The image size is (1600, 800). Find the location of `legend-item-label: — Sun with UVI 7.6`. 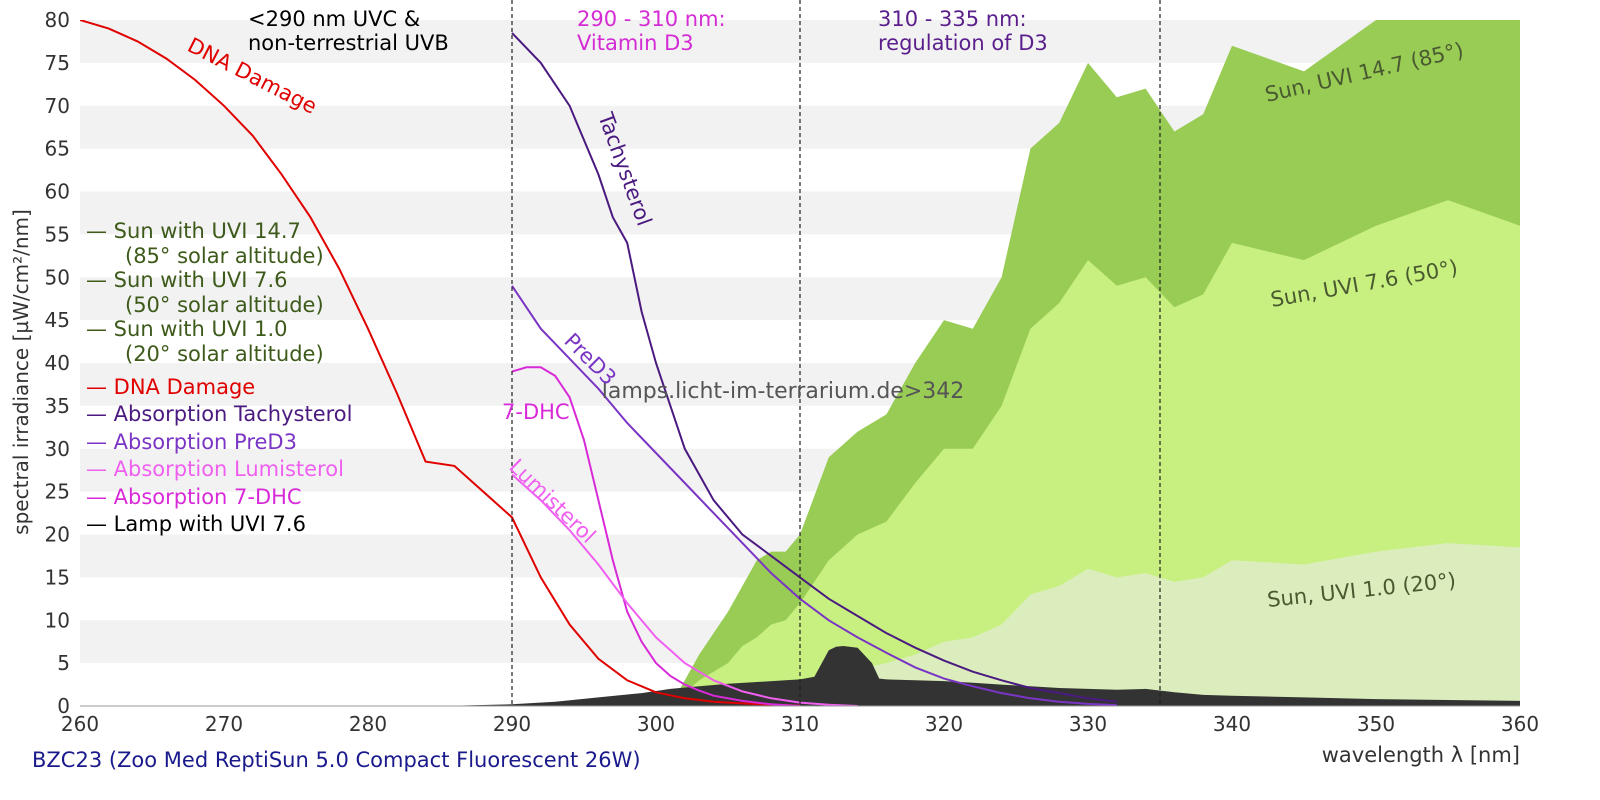

legend-item-label: — Sun with UVI 7.6 is located at coordinates (187, 280).